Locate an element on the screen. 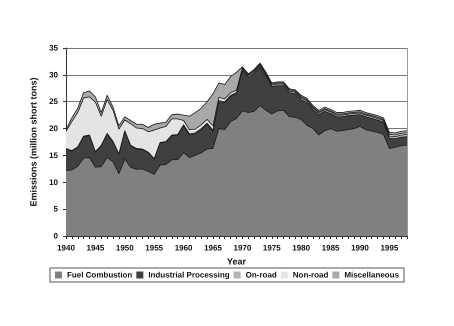 This screenshot has height=326, width=454. x-tick-label: 1960 is located at coordinates (184, 248).